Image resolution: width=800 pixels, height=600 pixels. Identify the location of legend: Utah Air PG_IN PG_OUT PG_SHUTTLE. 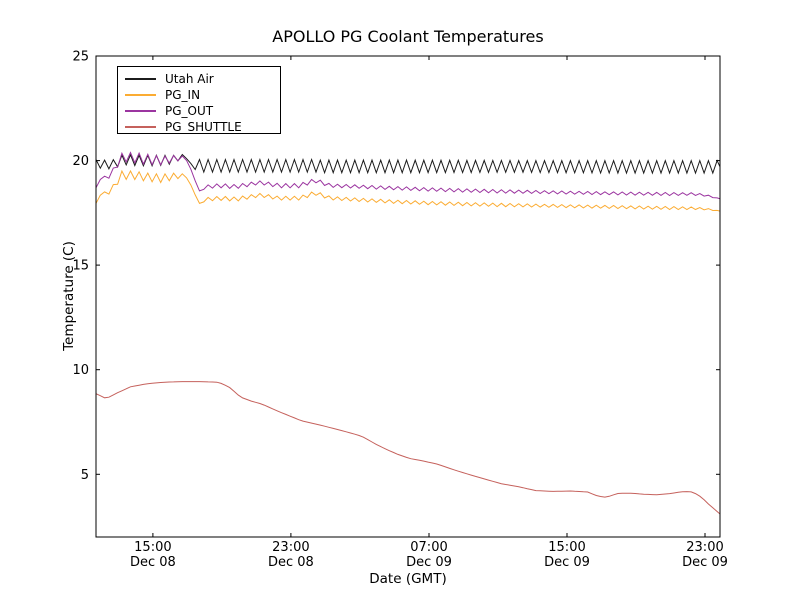
(199, 100).